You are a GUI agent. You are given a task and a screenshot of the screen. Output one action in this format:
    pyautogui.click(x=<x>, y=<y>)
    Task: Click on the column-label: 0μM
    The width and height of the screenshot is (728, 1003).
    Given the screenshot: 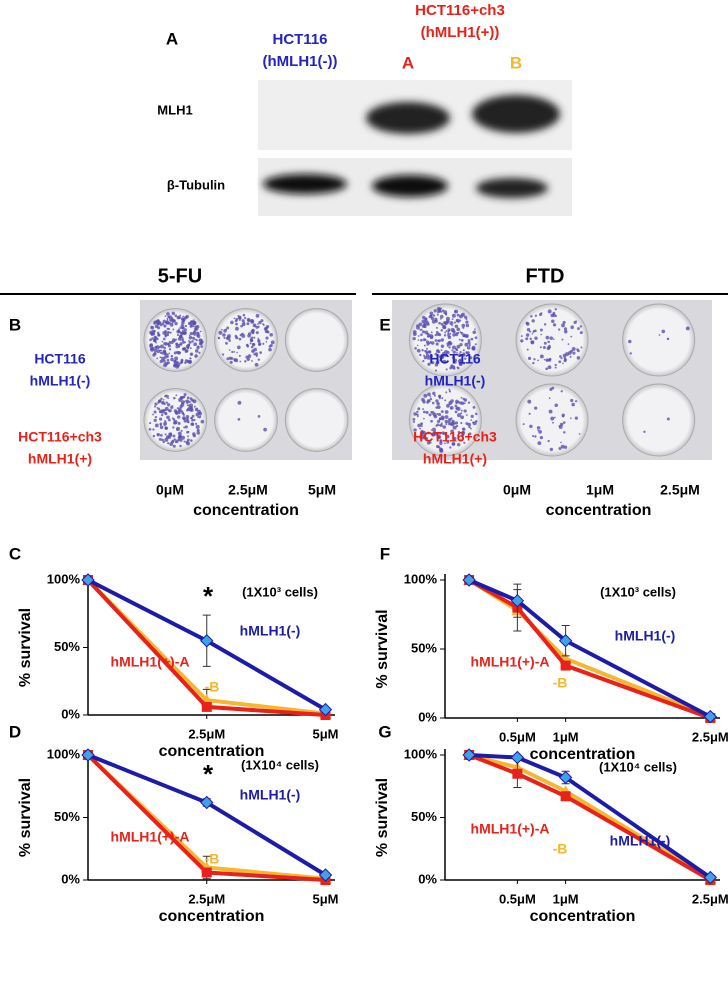 What is the action you would take?
    pyautogui.click(x=517, y=490)
    